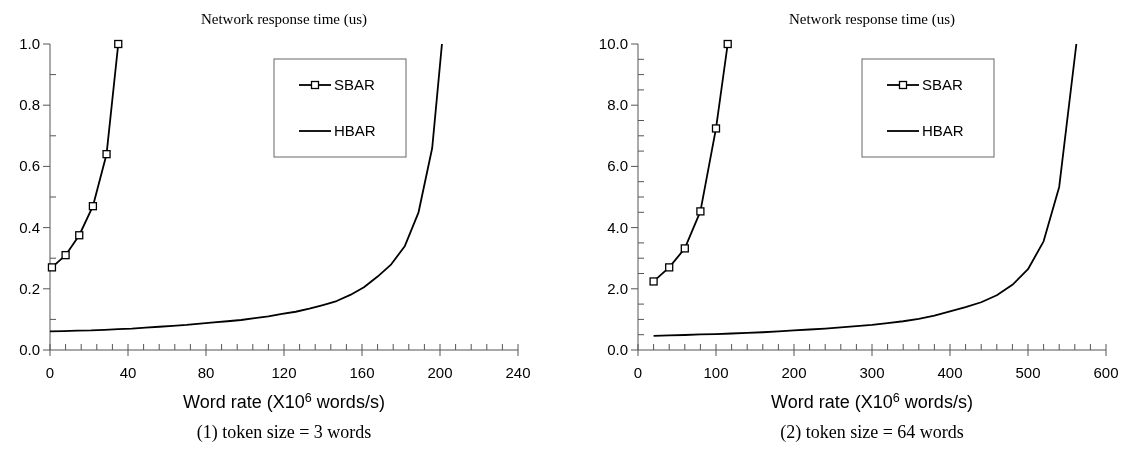 The image size is (1135, 473). What do you see at coordinates (617, 166) in the screenshot?
I see `y-tick-label: 6.0` at bounding box center [617, 166].